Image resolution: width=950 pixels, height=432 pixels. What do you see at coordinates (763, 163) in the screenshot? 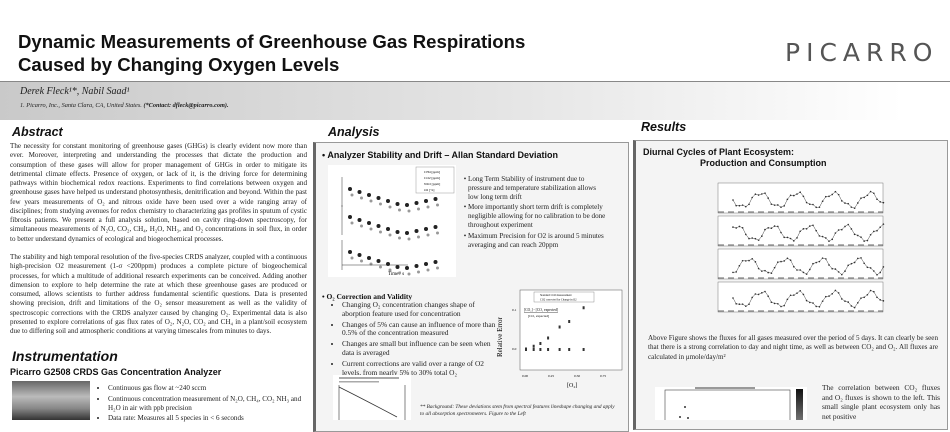
I see `results-figure-subtitle: Production and Consumption` at bounding box center [763, 163].